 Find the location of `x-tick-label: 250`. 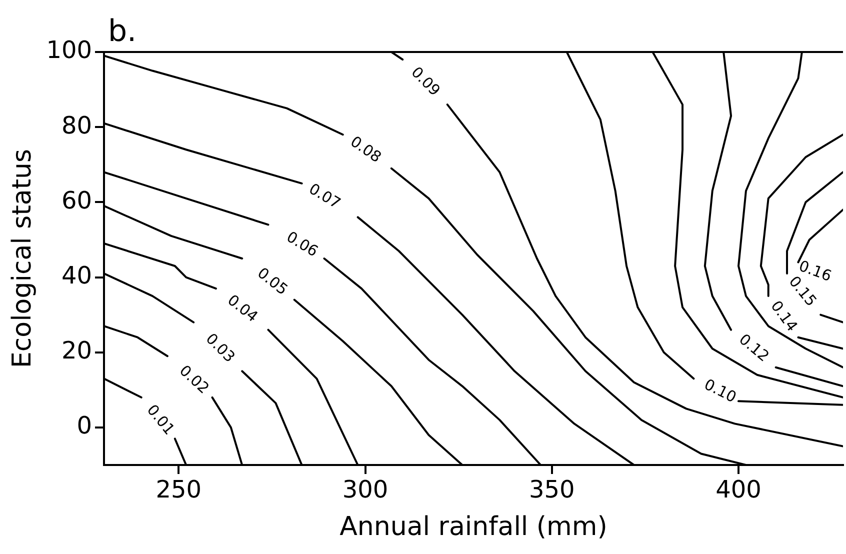

x-tick-label: 250 is located at coordinates (179, 490).